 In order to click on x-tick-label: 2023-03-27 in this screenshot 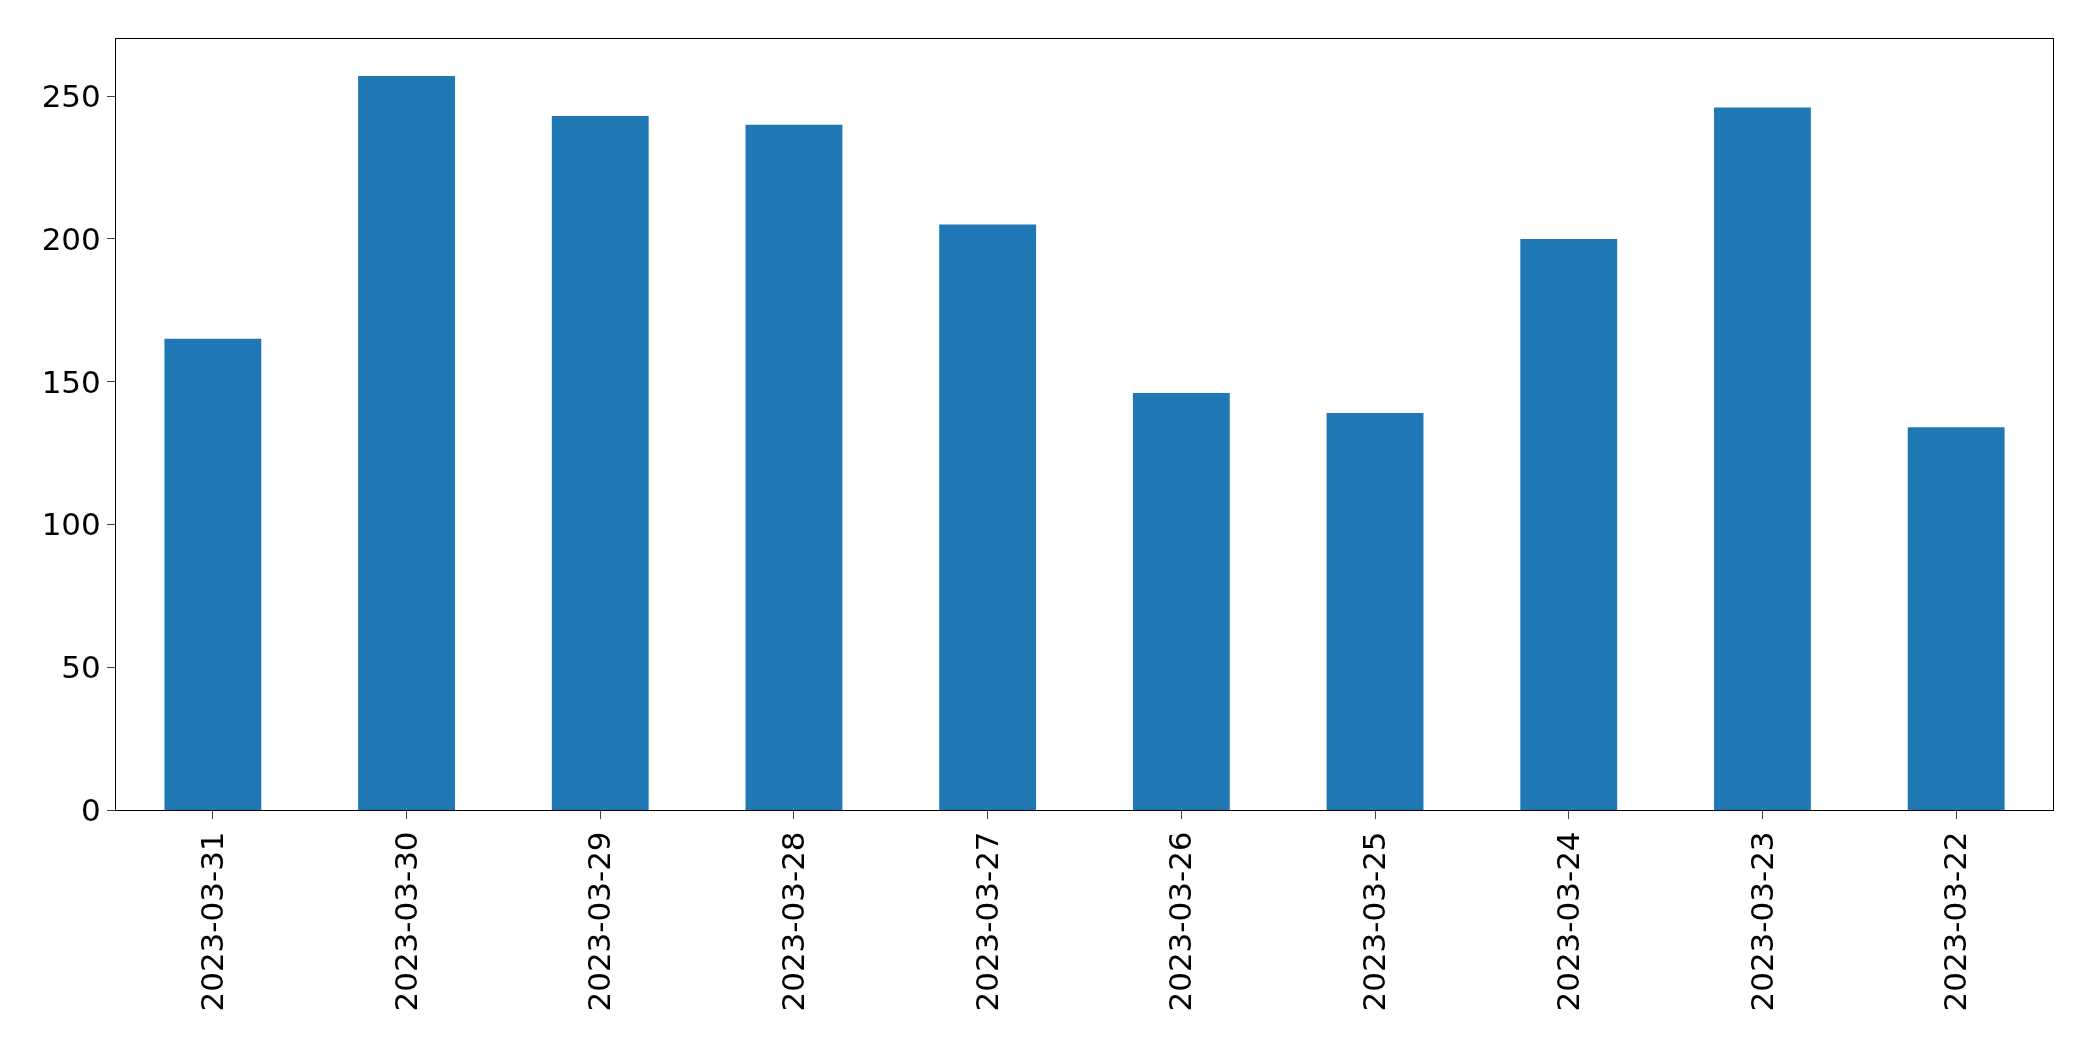, I will do `click(986, 921)`.